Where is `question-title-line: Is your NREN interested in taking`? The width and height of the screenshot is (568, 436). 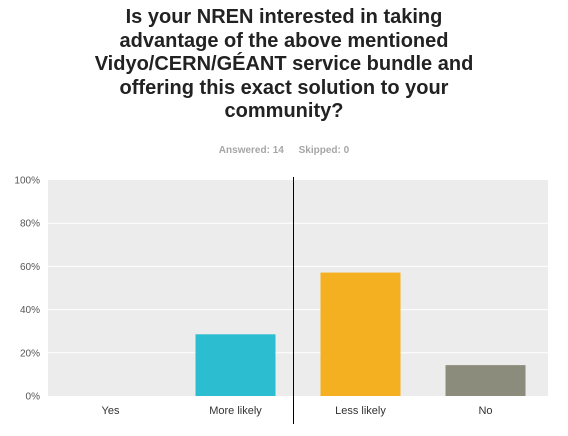 question-title-line: Is your NREN interested in taking is located at coordinates (284, 17).